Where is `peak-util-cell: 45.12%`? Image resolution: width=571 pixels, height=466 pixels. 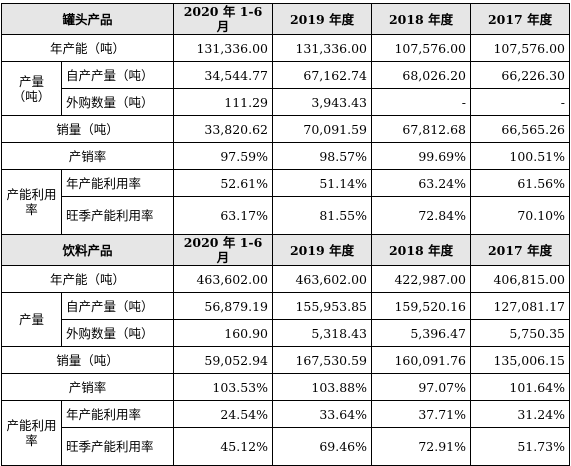 peak-util-cell: 45.12% is located at coordinates (223, 446).